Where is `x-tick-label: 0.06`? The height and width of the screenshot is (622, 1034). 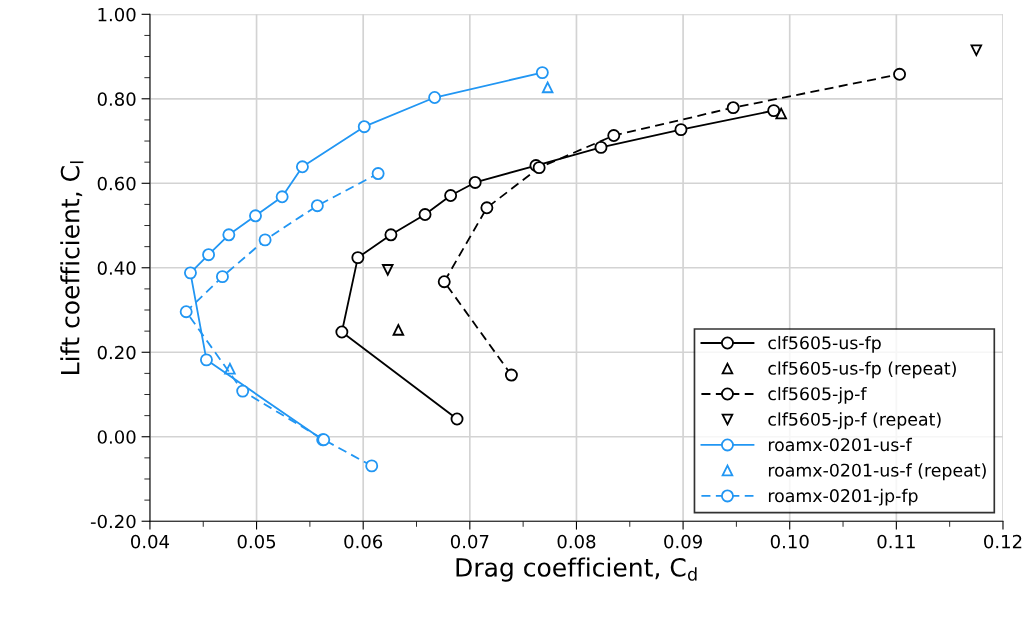 x-tick-label: 0.06 is located at coordinates (363, 541).